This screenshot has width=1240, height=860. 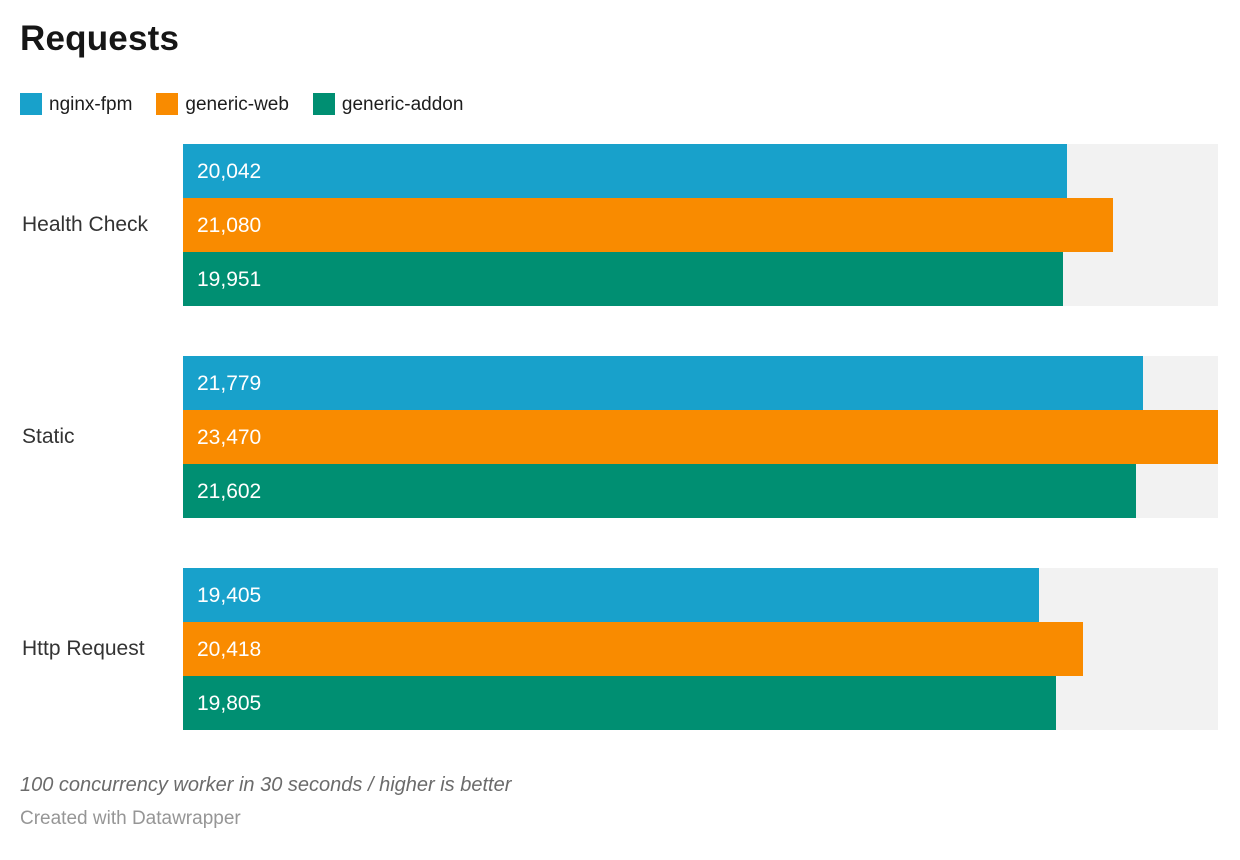 What do you see at coordinates (85, 225) in the screenshot?
I see `category-label: Health Check` at bounding box center [85, 225].